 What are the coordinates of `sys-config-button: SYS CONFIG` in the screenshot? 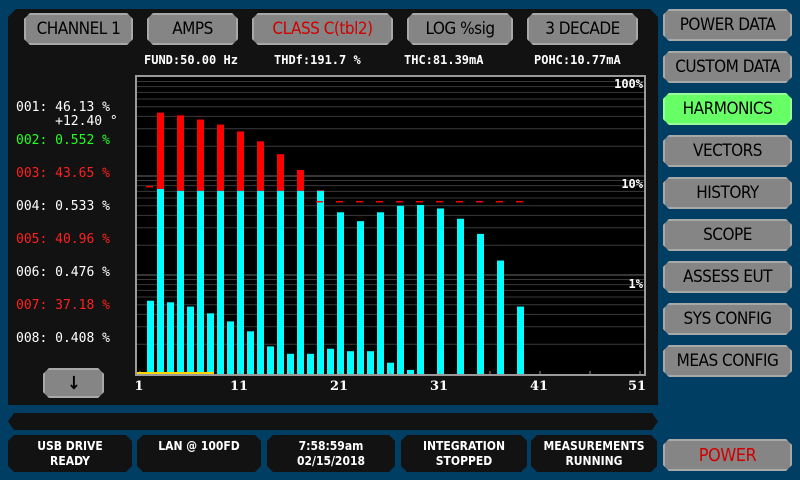 It's located at (727, 319).